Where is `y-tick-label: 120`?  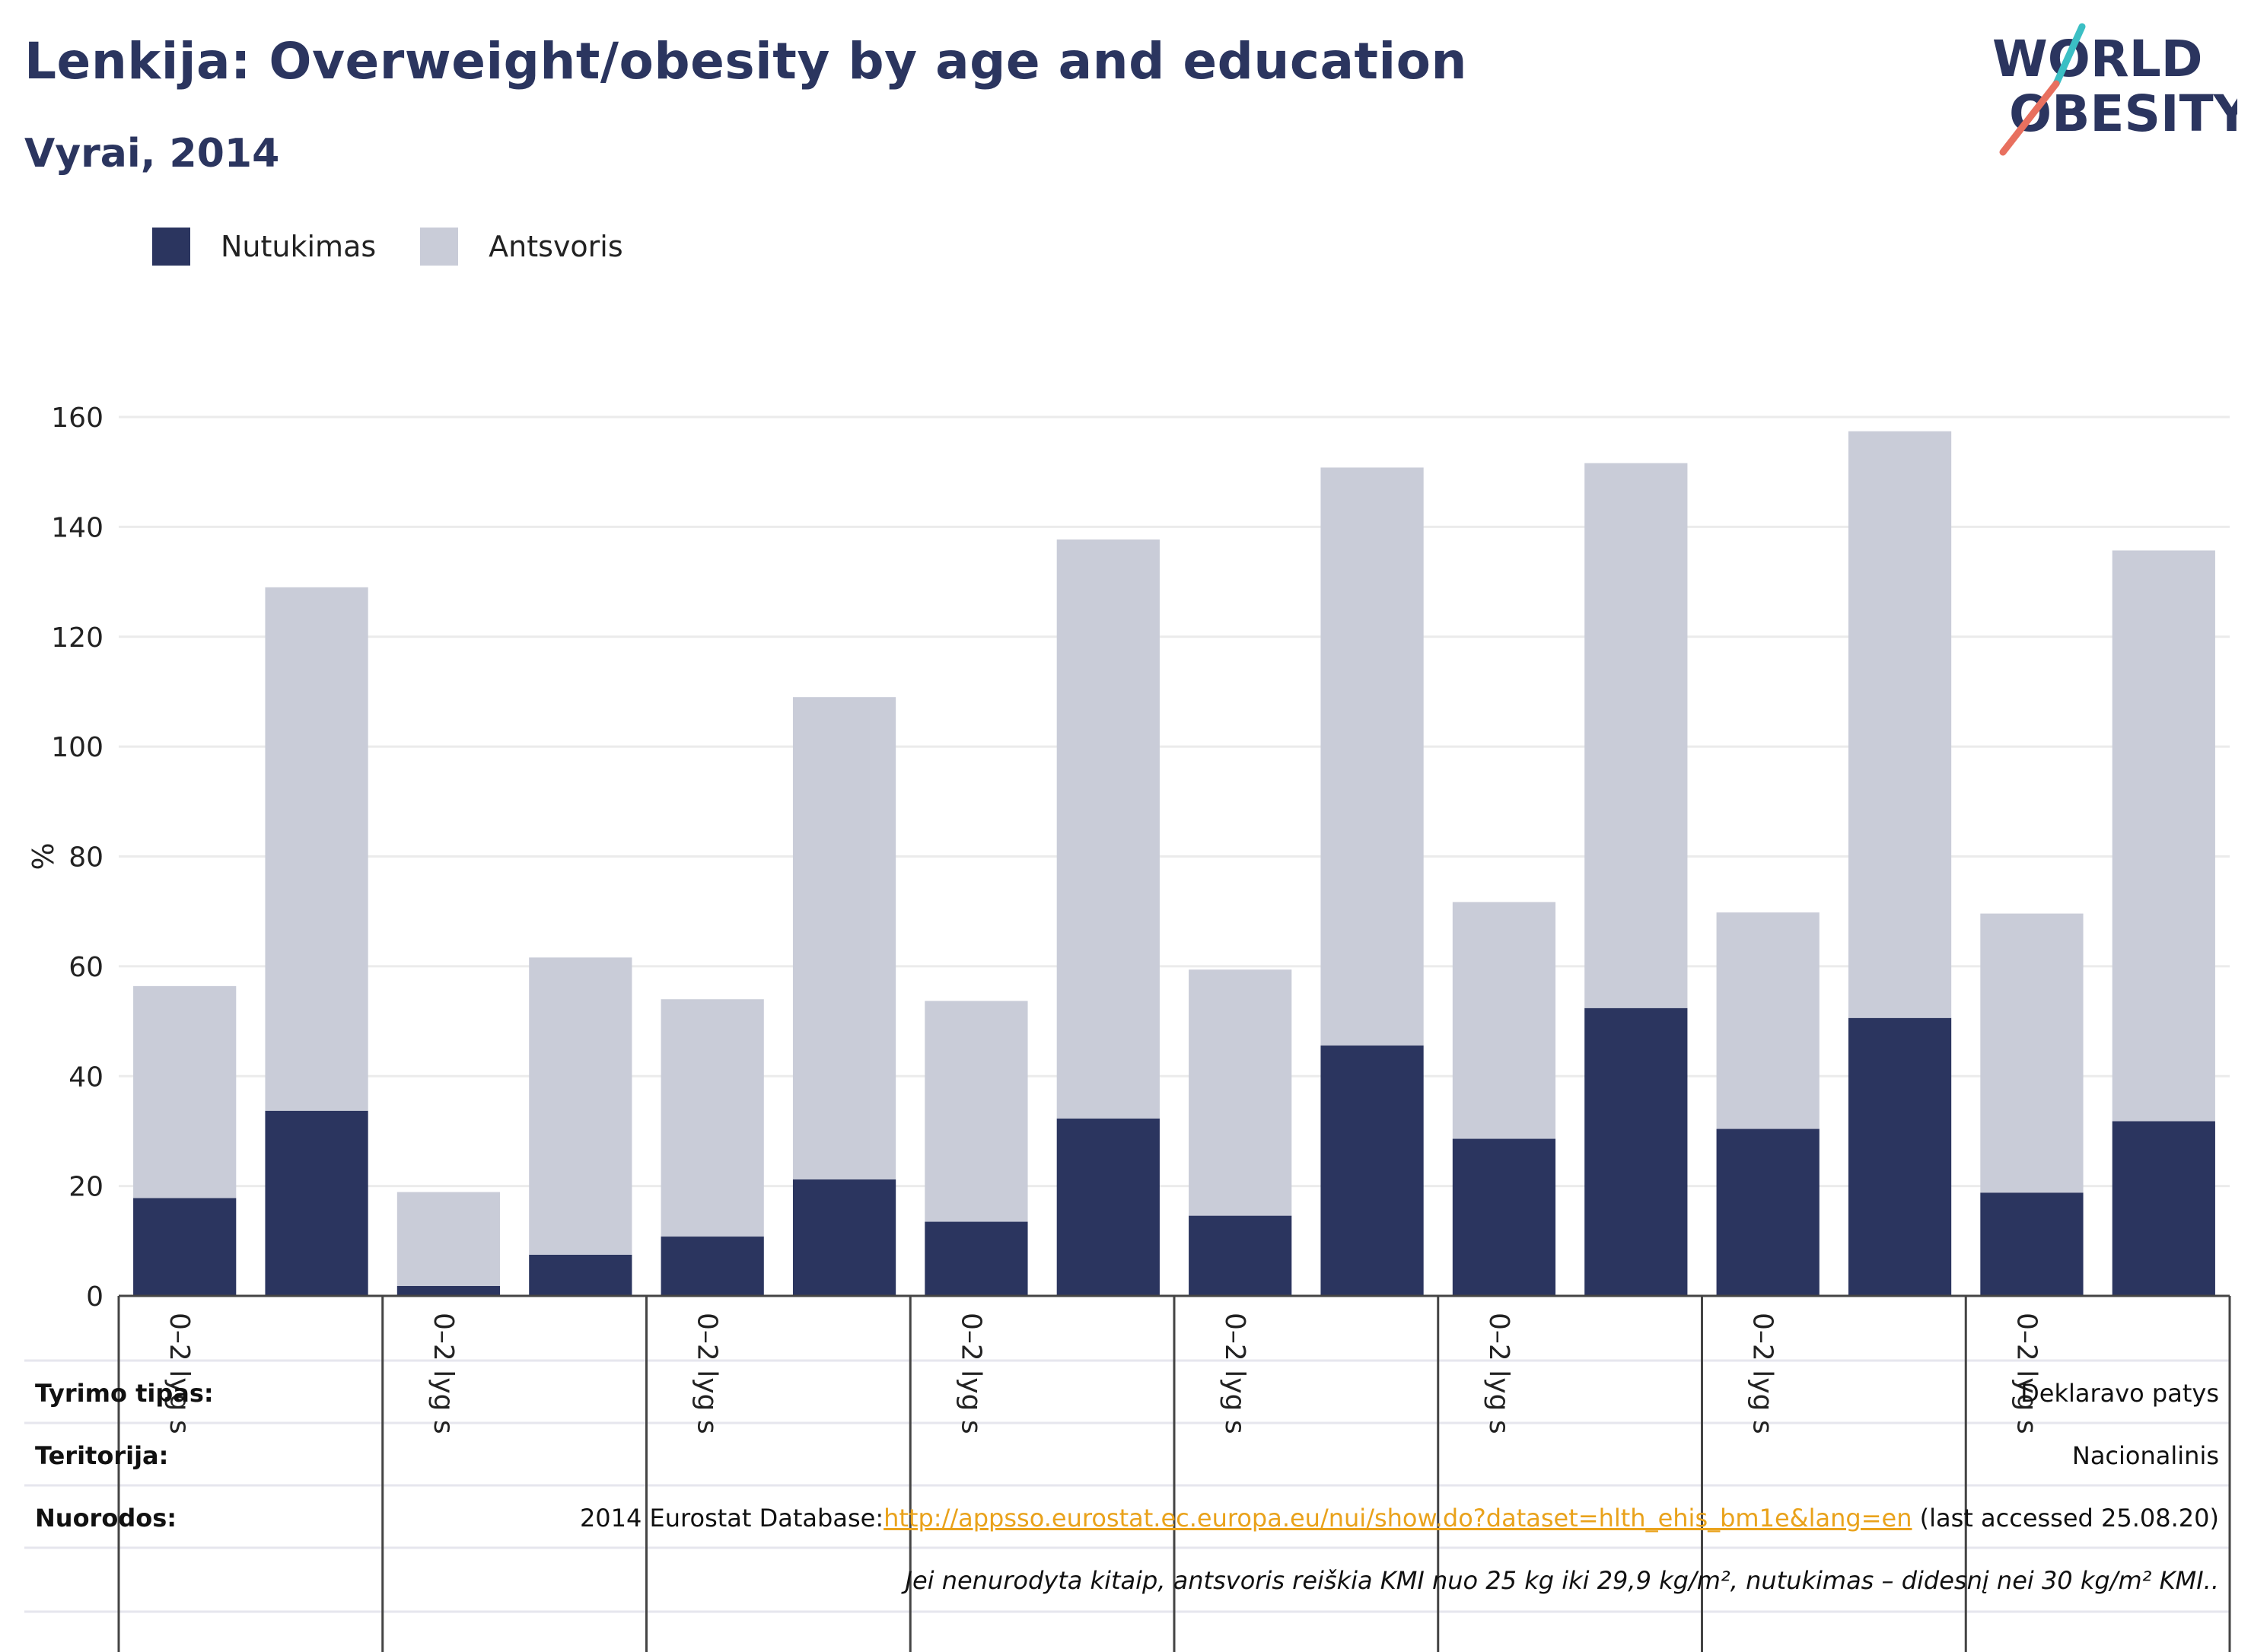 y-tick-label: 120 is located at coordinates (77, 638).